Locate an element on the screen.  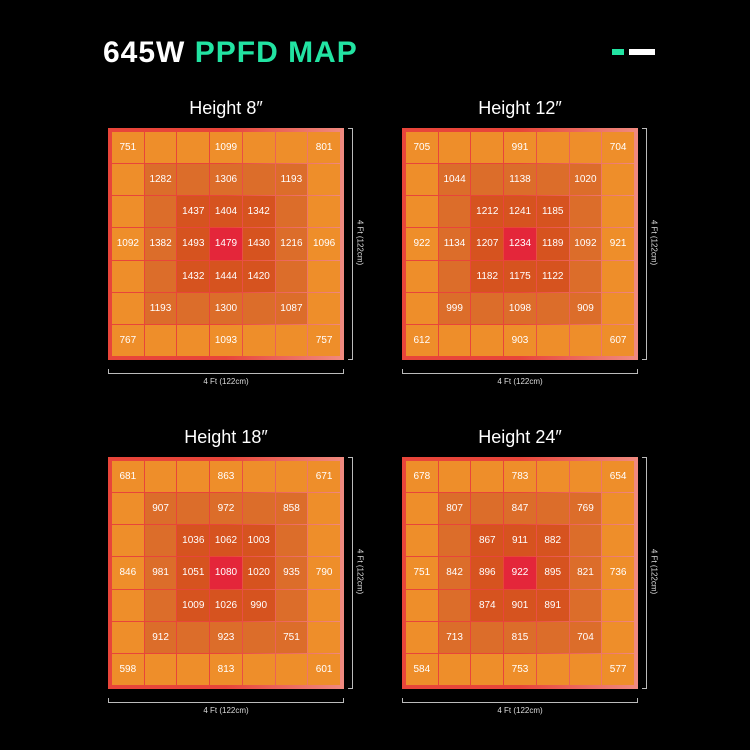
ppfd-cell: 821 is located at coordinates (585, 573).